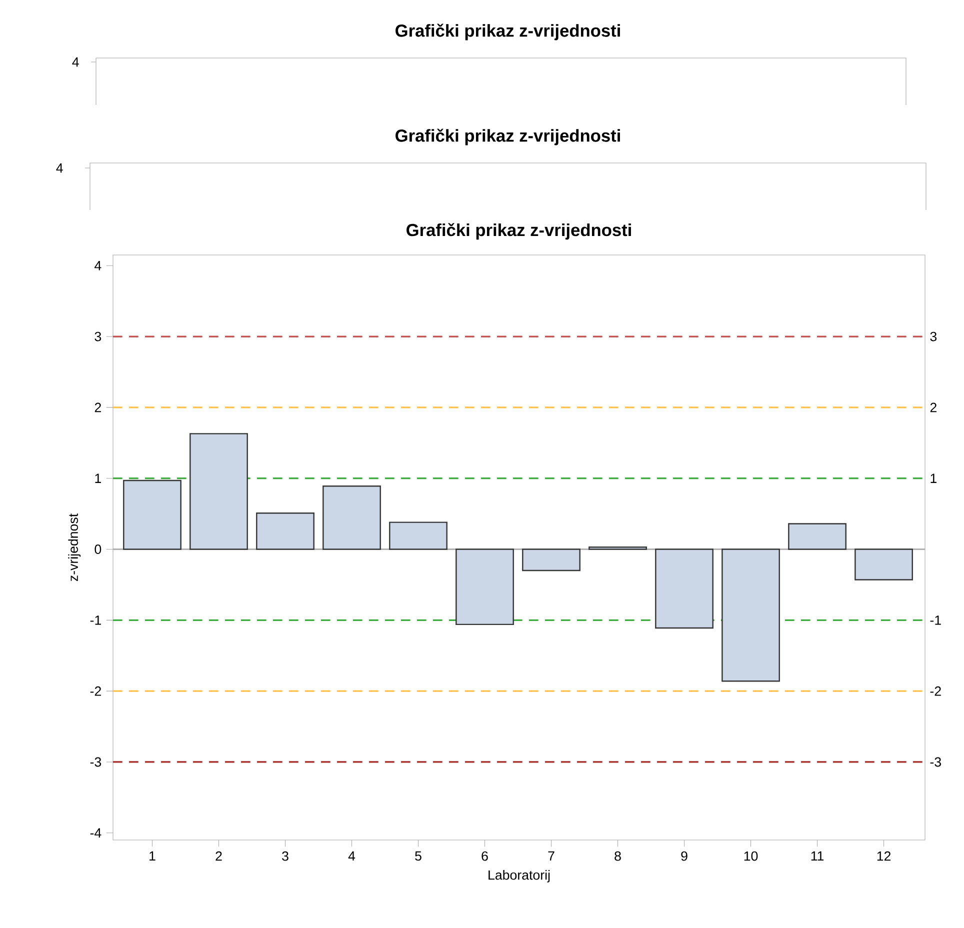 The width and height of the screenshot is (964, 928). Describe the element at coordinates (933, 407) in the screenshot. I see `ref-line-label: 2` at that location.